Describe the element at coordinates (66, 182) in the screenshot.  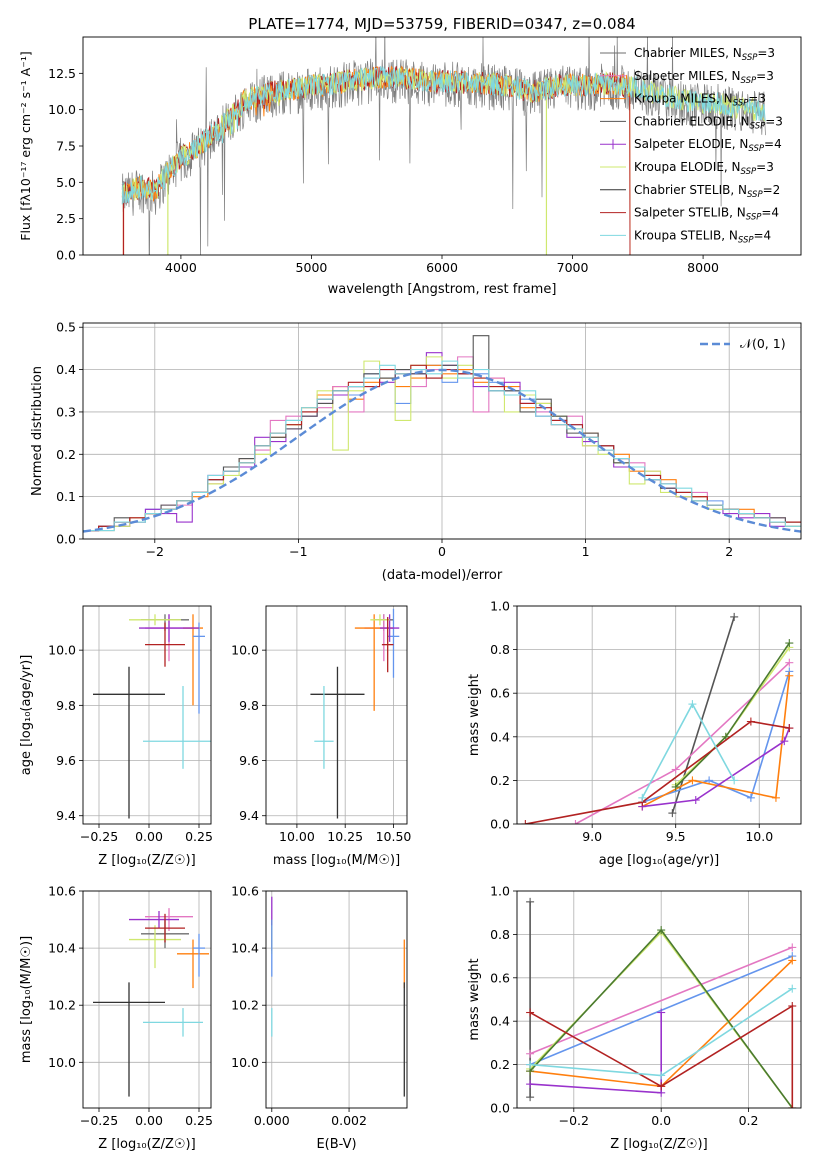
I see `y-tick-label: 5.0` at that location.